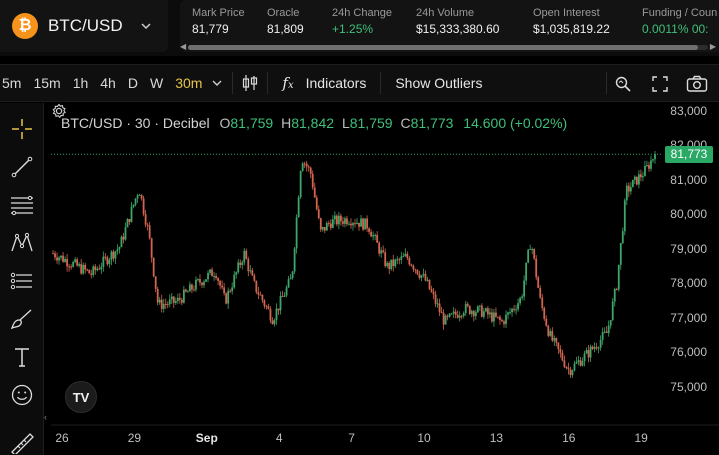 The height and width of the screenshot is (455, 719). What do you see at coordinates (80, 83) in the screenshot?
I see `timeframe-1h: 1h` at bounding box center [80, 83].